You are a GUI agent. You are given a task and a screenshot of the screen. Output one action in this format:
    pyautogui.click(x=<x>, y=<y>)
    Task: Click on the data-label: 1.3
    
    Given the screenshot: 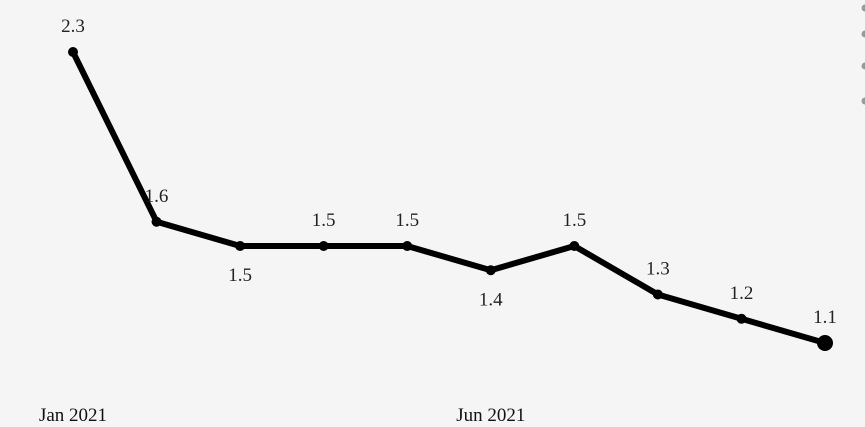 What is the action you would take?
    pyautogui.click(x=658, y=269)
    